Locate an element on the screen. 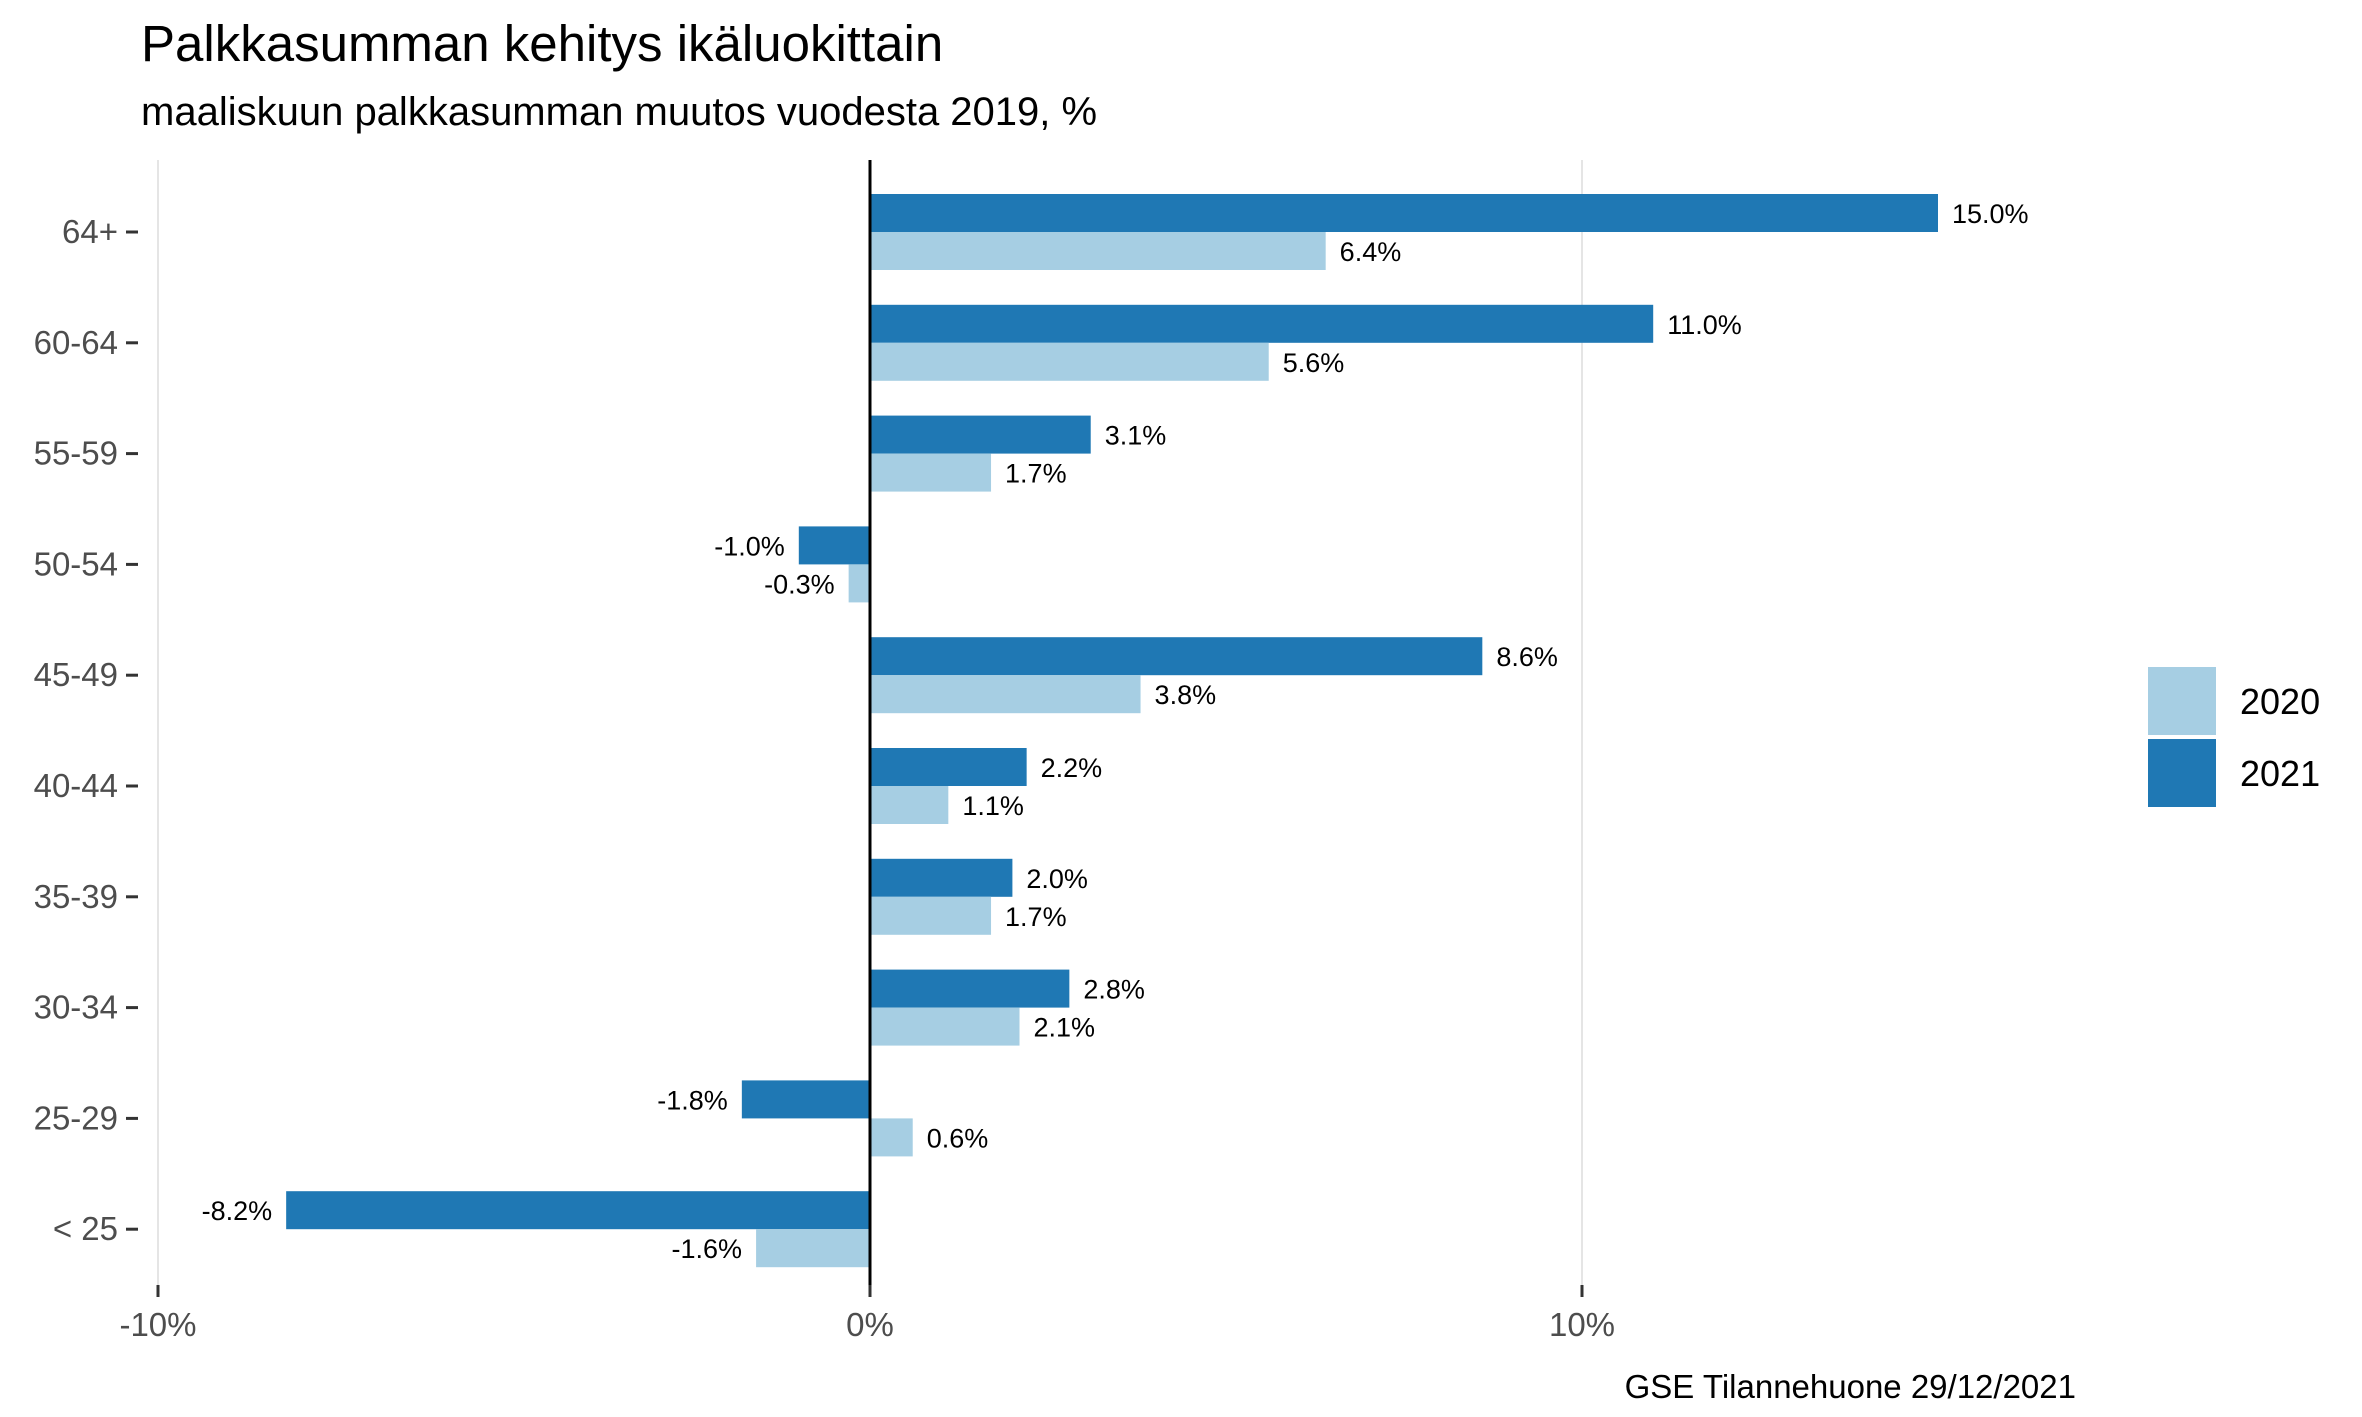 This screenshot has width=2362, height=1417. y-tick-label: 30-34 is located at coordinates (76, 1007).